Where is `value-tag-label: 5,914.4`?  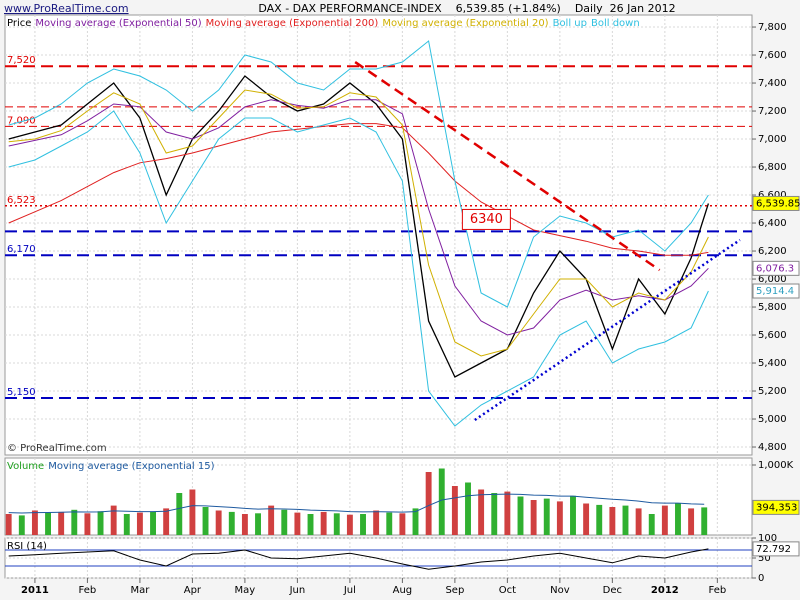
value-tag-label: 5,914.4 is located at coordinates (775, 291).